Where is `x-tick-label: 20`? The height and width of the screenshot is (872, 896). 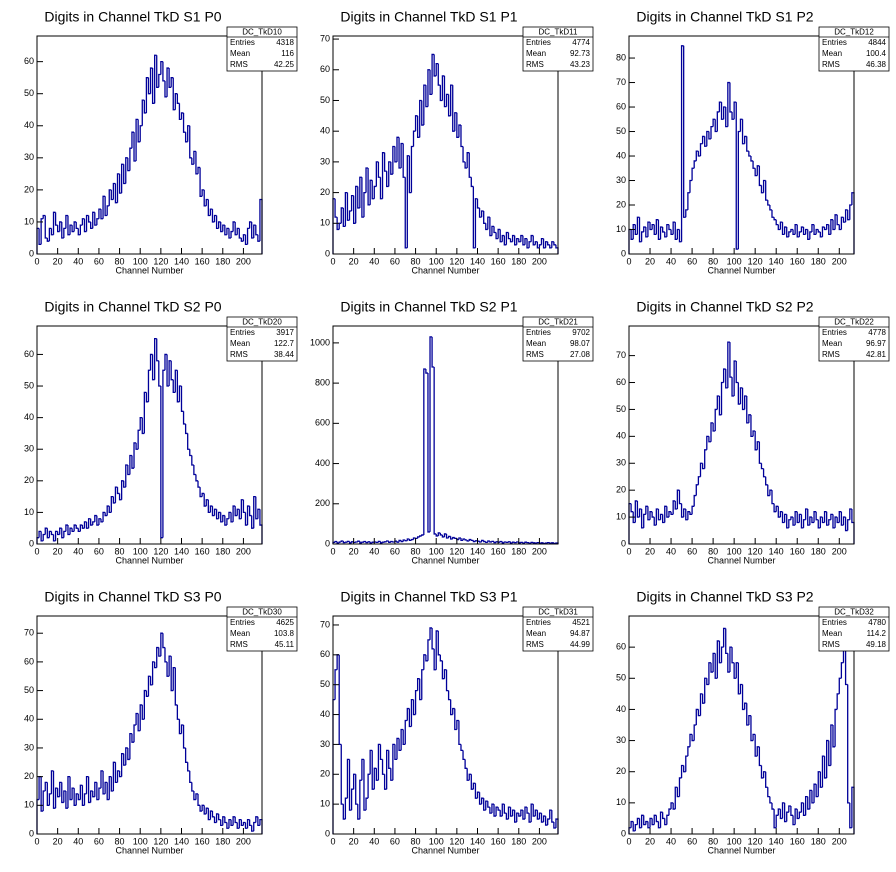 x-tick-label: 20 is located at coordinates (58, 841).